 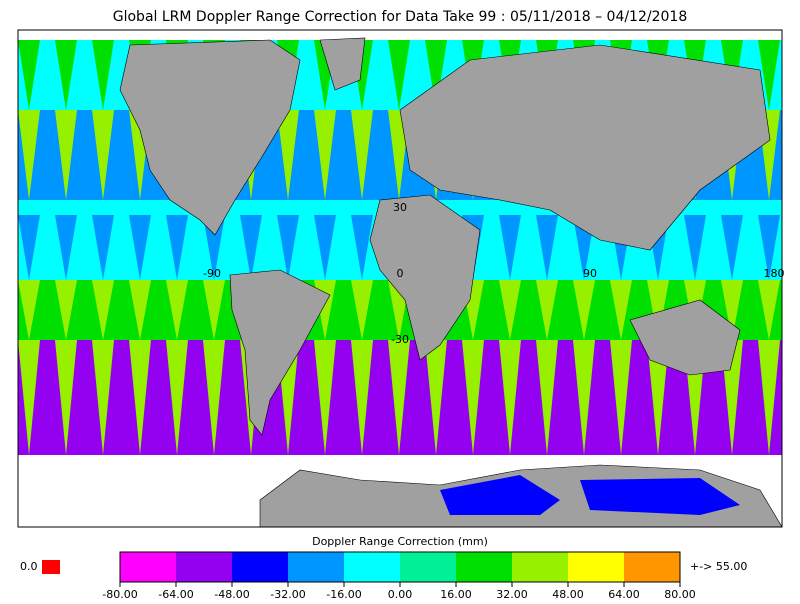 What do you see at coordinates (685, 337) in the screenshot?
I see `australia` at bounding box center [685, 337].